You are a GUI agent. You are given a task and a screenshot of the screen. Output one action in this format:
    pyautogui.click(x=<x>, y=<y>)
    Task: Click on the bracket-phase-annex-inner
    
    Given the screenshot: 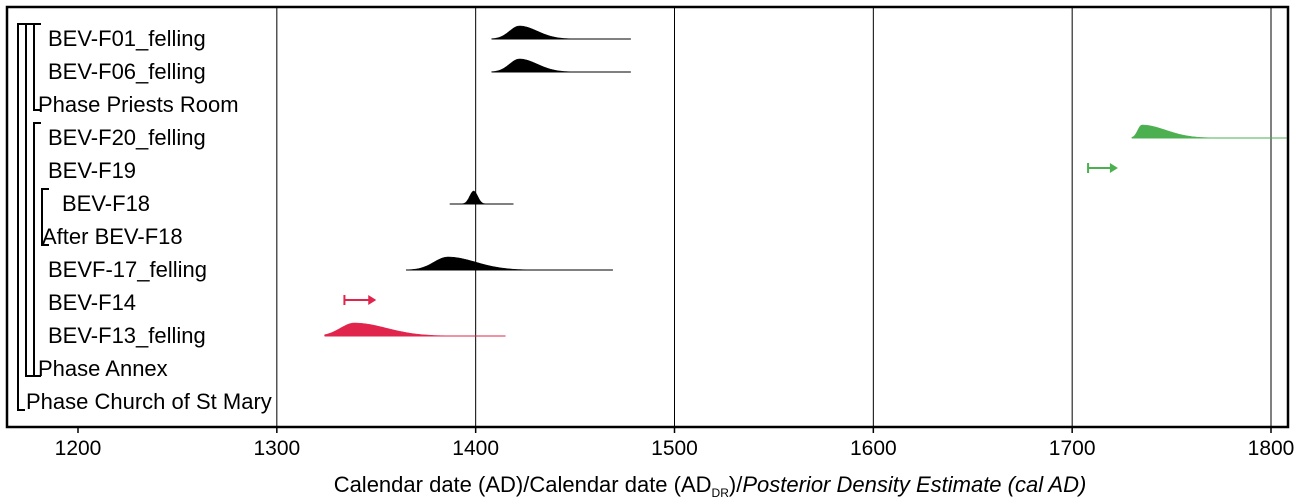 What is the action you would take?
    pyautogui.click(x=37, y=249)
    